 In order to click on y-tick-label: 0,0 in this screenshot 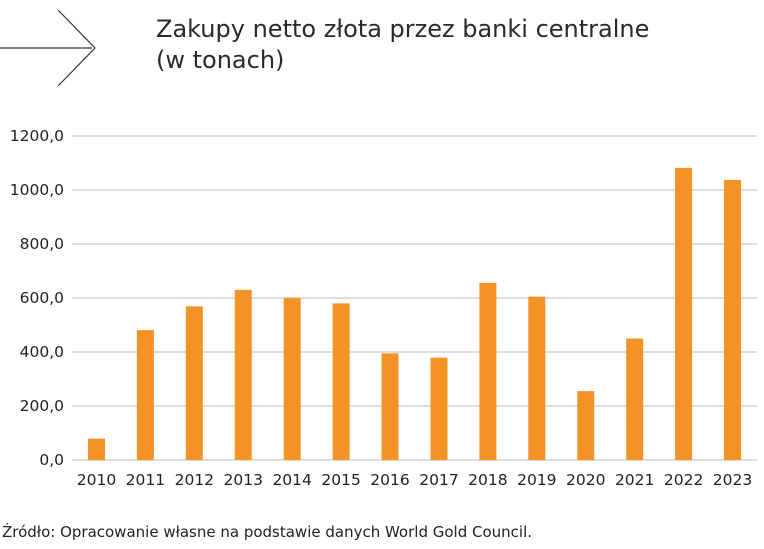, I will do `click(51, 460)`.